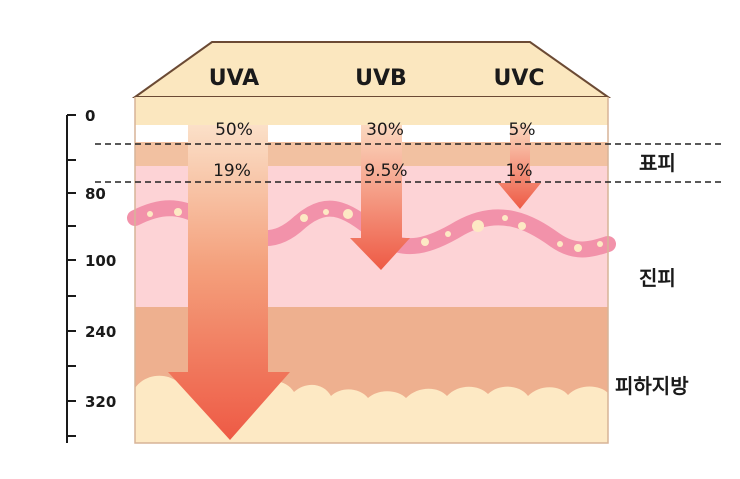  I want to click on uva-inner-percent: 19%, so click(232, 171).